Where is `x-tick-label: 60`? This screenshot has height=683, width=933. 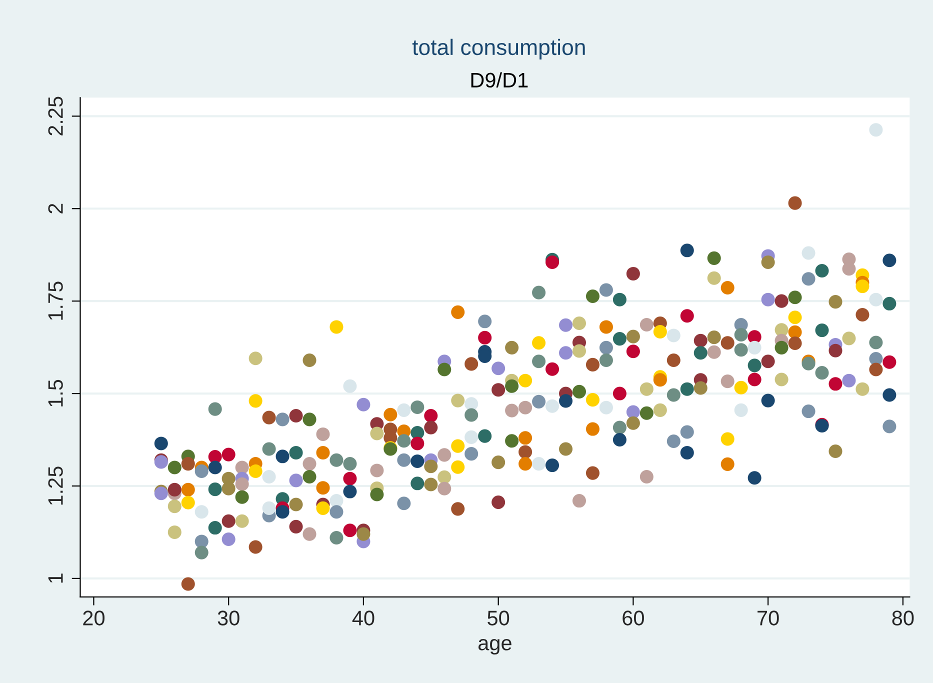
x-tick-label: 60 is located at coordinates (633, 618).